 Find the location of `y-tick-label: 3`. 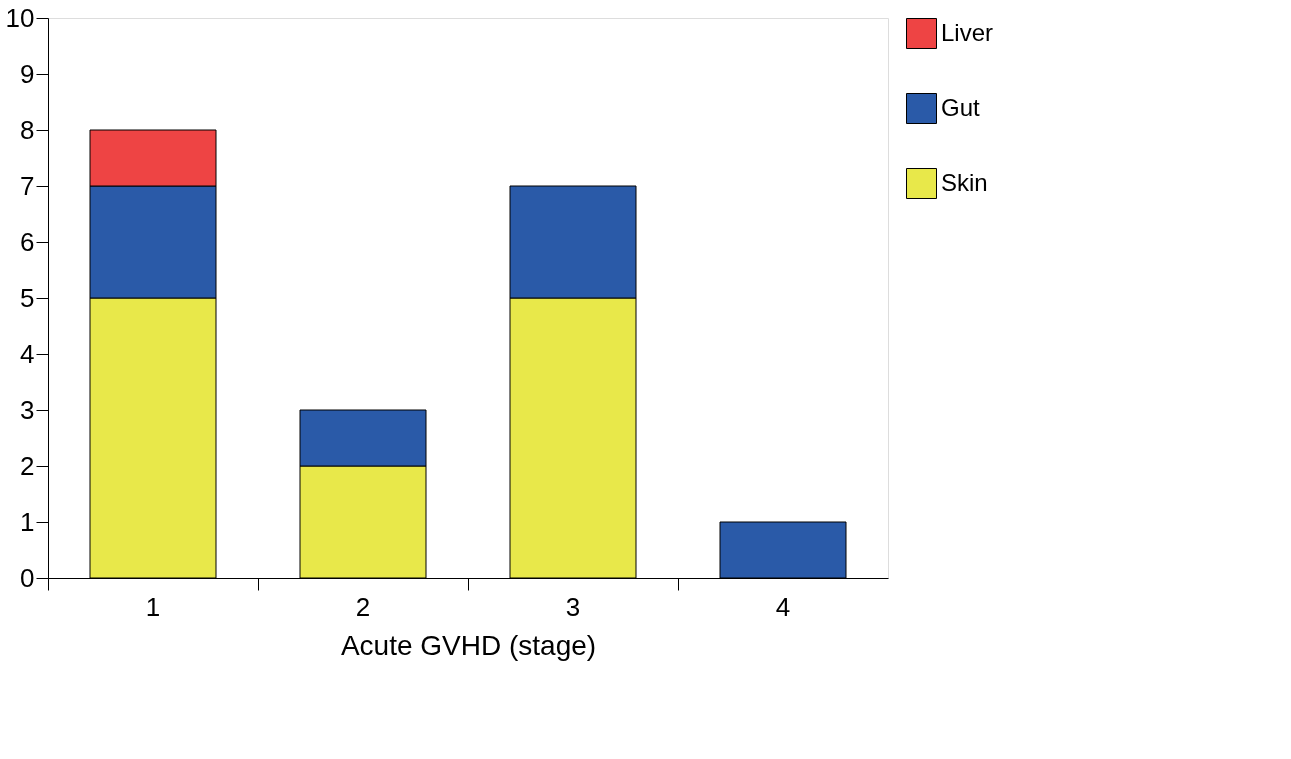

y-tick-label: 3 is located at coordinates (27, 409).